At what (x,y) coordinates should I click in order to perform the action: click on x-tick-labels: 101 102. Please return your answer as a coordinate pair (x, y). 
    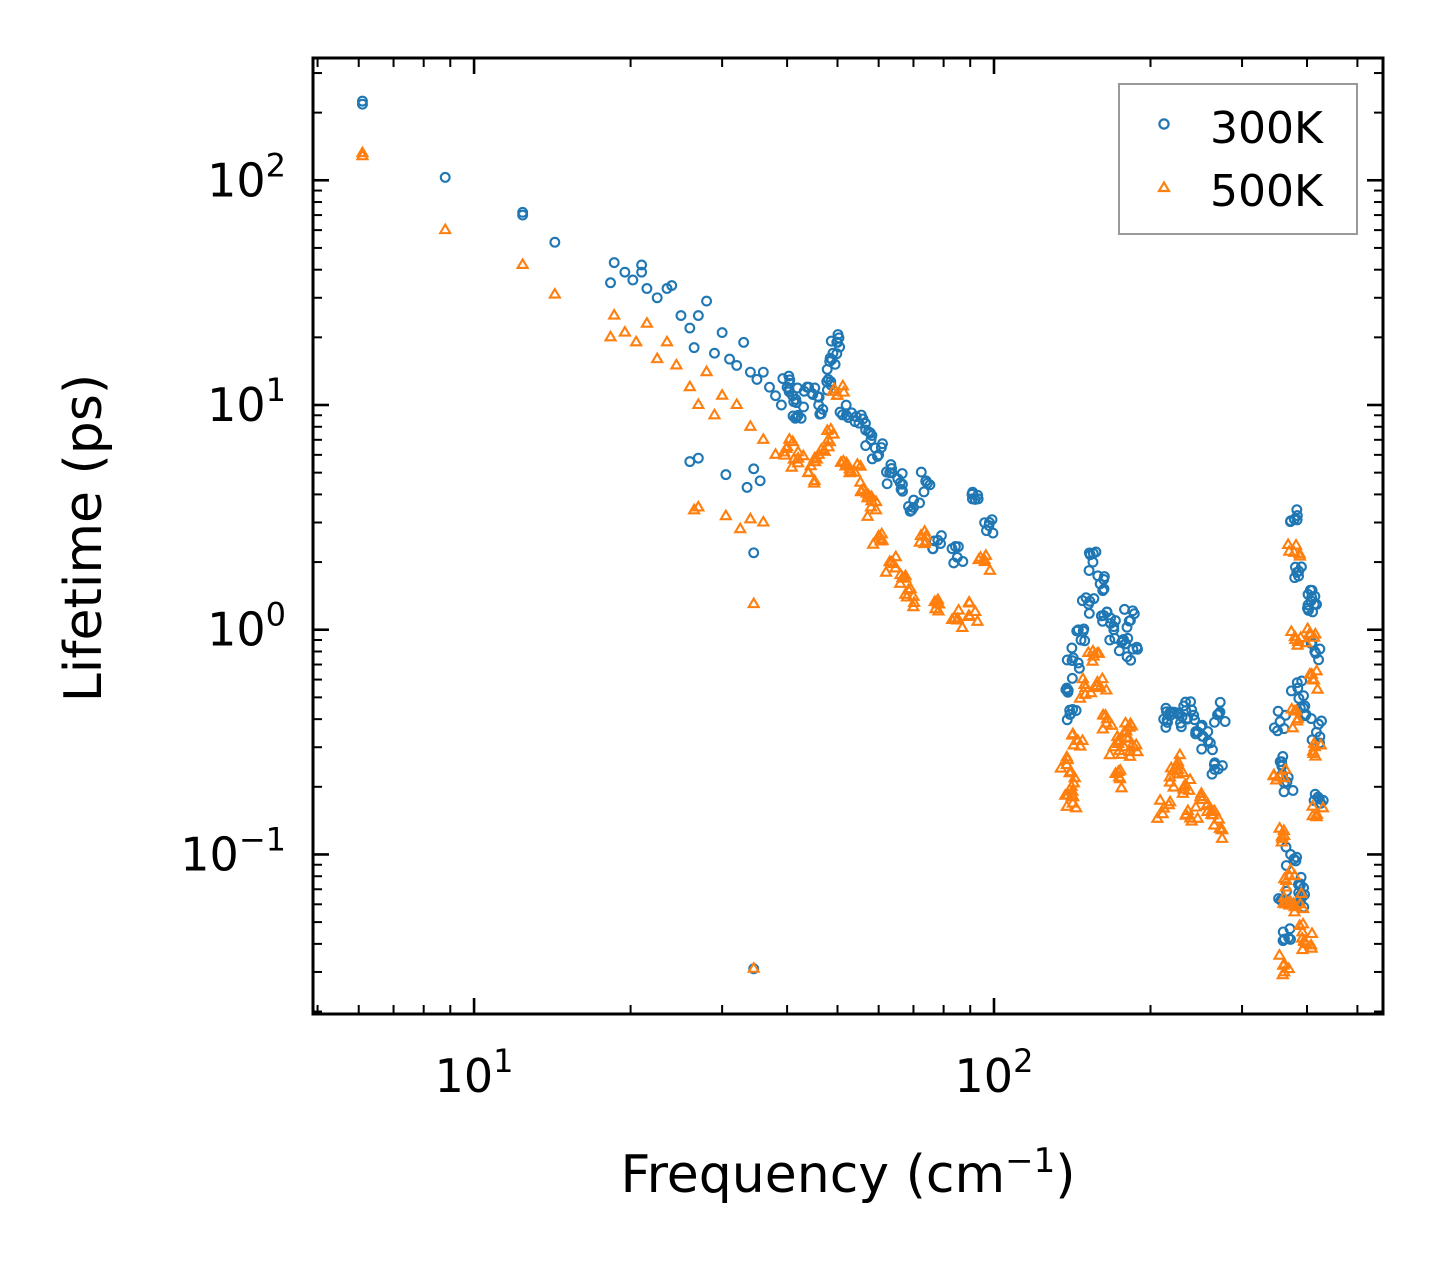
    Looking at the image, I should click on (734, 1072).